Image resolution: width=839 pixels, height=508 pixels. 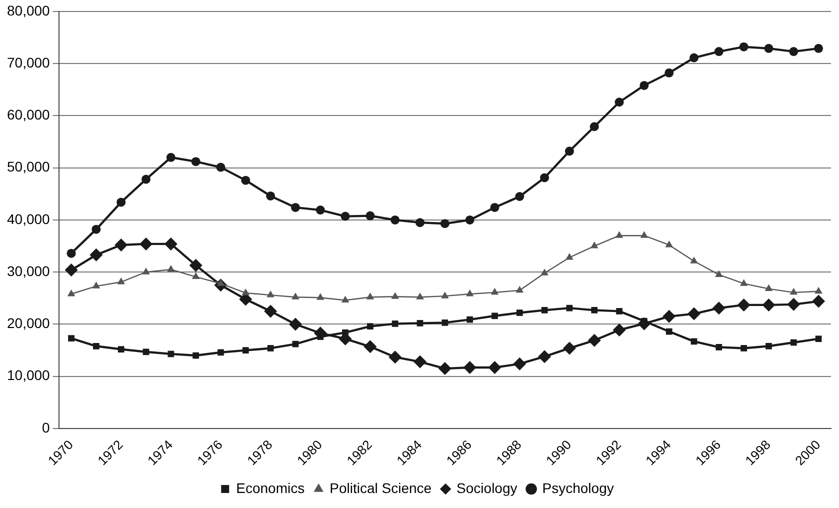 What do you see at coordinates (28, 62) in the screenshot?
I see `y-tick-label: 70,000` at bounding box center [28, 62].